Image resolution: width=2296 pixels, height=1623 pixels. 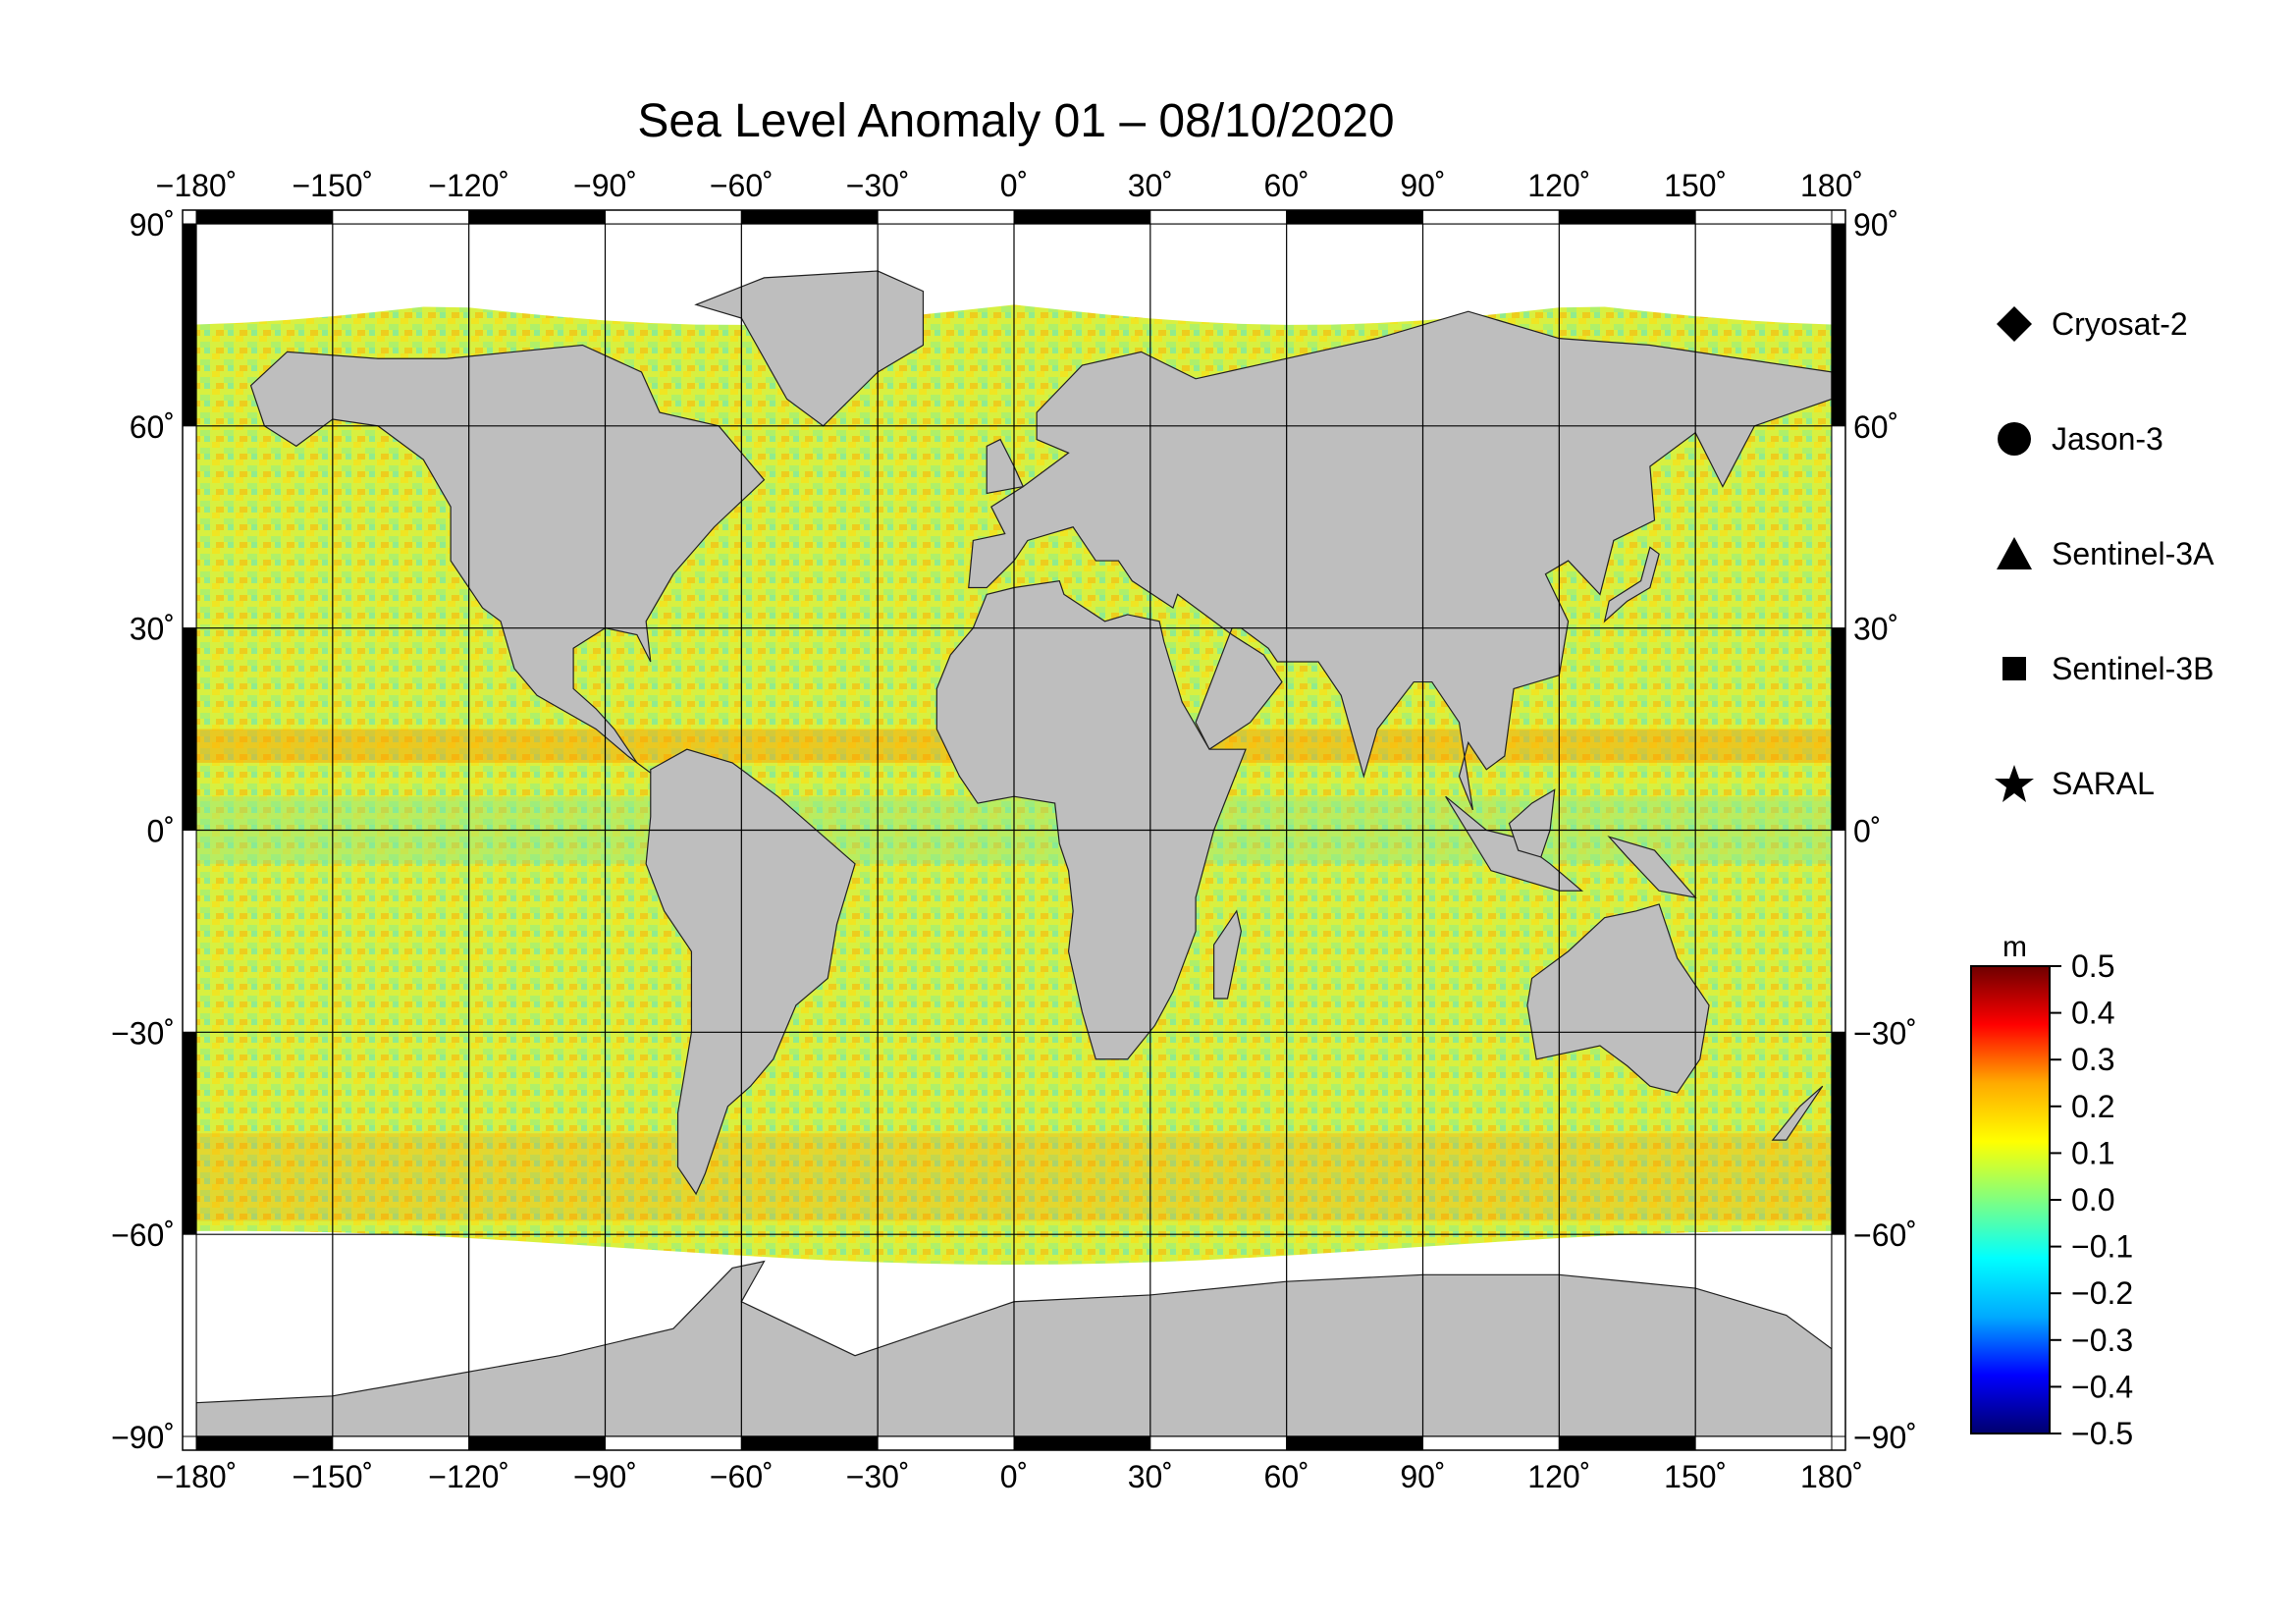 What do you see at coordinates (742, 1476) in the screenshot?
I see `lon-tick-label-bottom: −60˚` at bounding box center [742, 1476].